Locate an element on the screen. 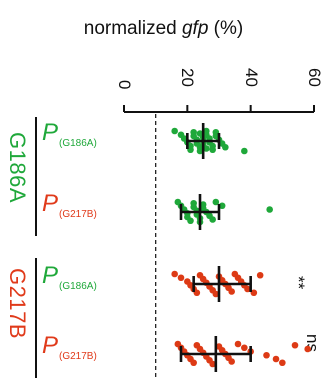  row-label-g186a-g217b: P(G217B) is located at coordinates (69, 205).